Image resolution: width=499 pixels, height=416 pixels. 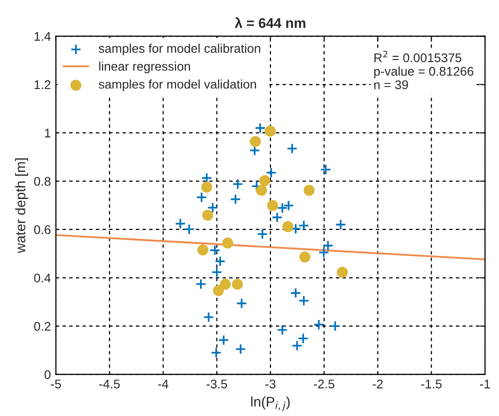 What do you see at coordinates (42, 181) in the screenshot?
I see `y-tick-label: 0.8` at bounding box center [42, 181].